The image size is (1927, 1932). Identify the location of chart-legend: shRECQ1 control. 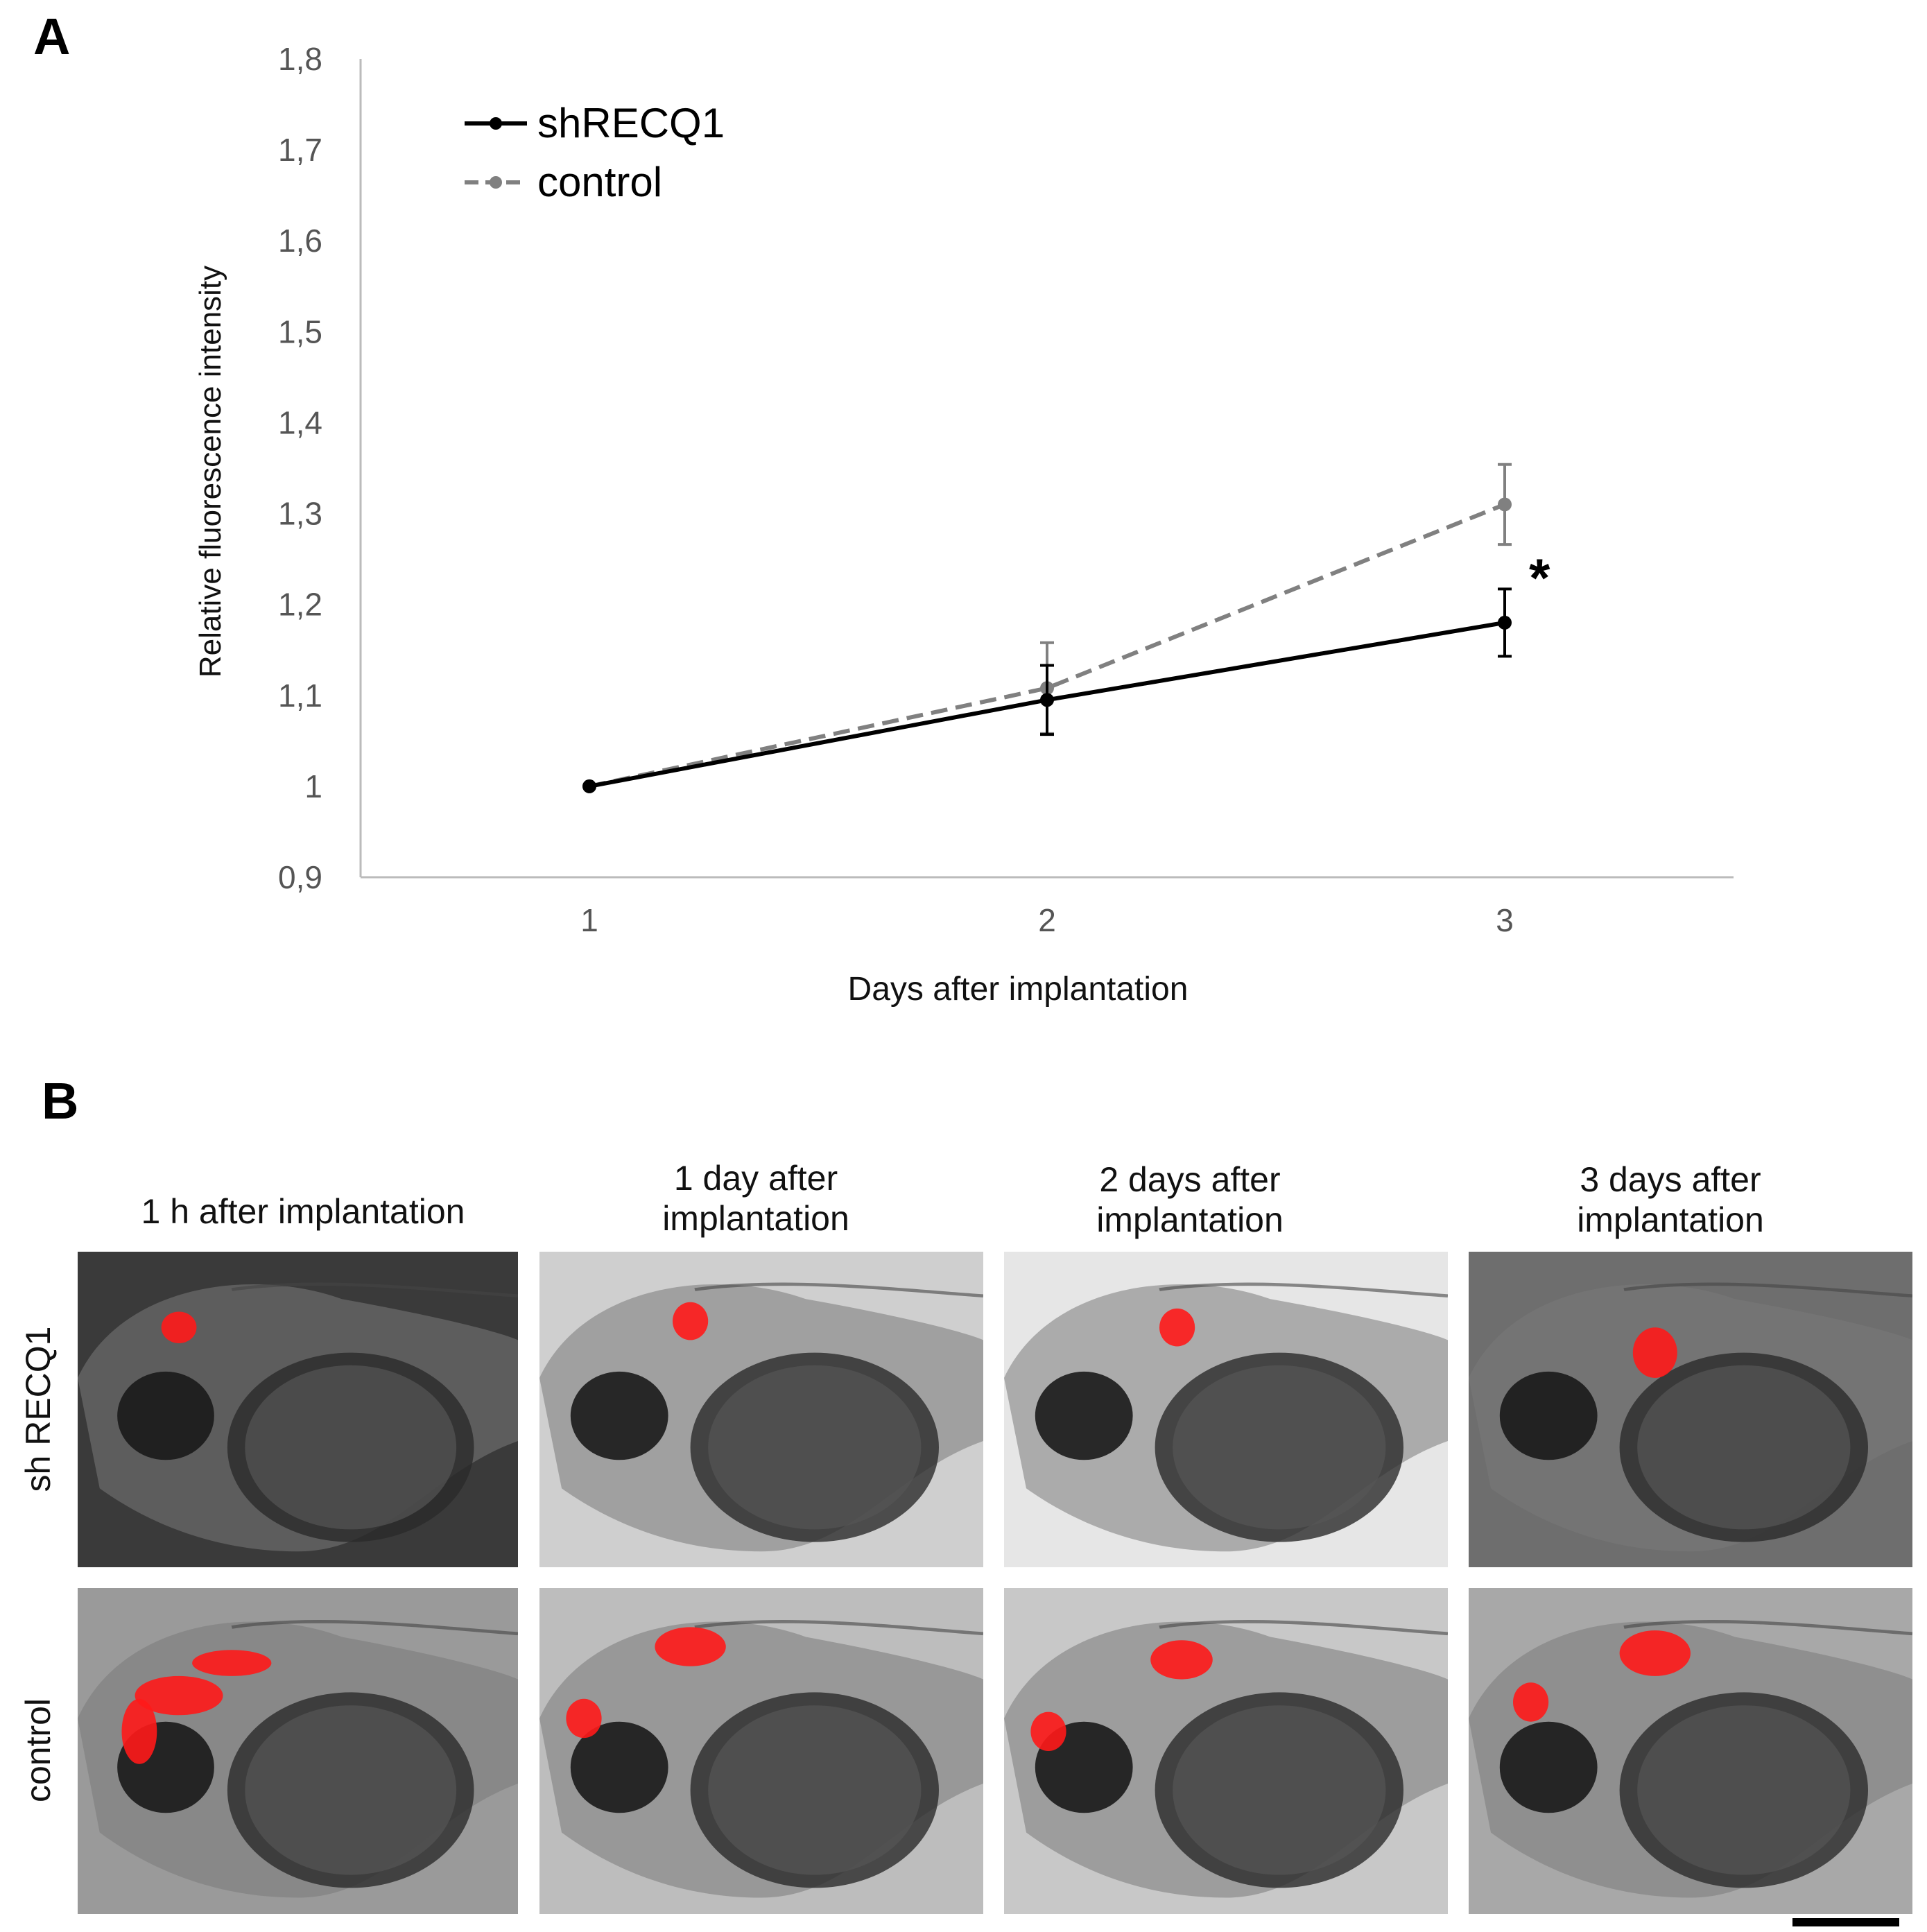
(595, 152).